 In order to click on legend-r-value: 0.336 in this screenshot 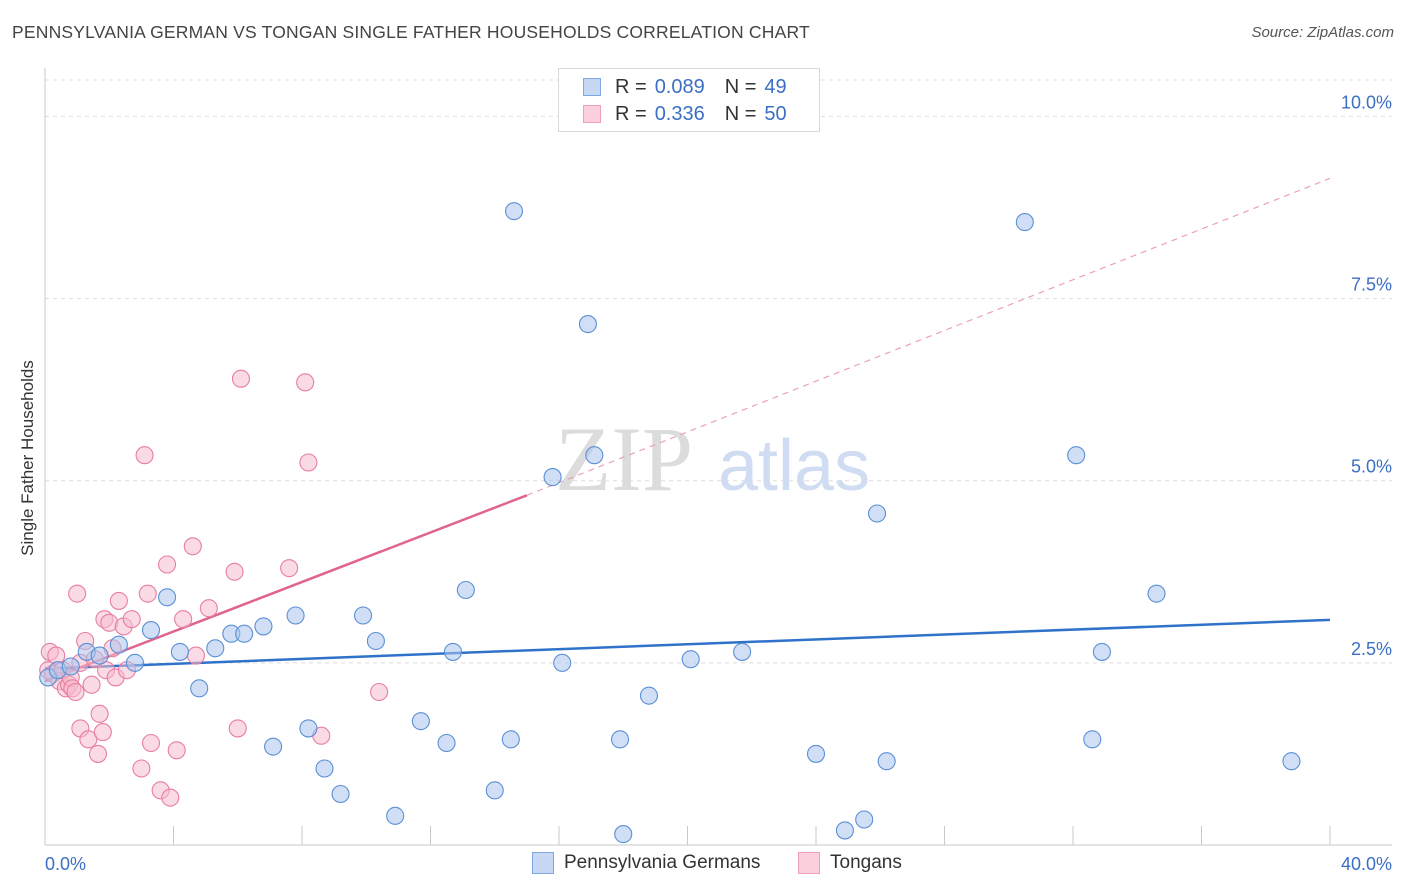, I will do `click(679, 113)`.